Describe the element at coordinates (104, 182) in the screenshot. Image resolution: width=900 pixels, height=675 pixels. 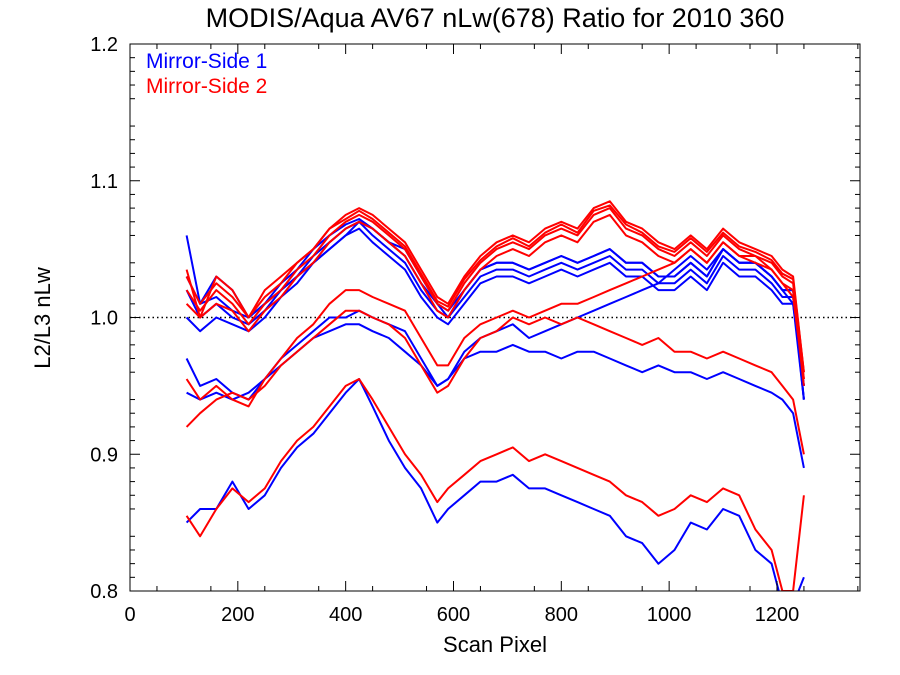
I see `y-tick-label: 1.1` at that location.